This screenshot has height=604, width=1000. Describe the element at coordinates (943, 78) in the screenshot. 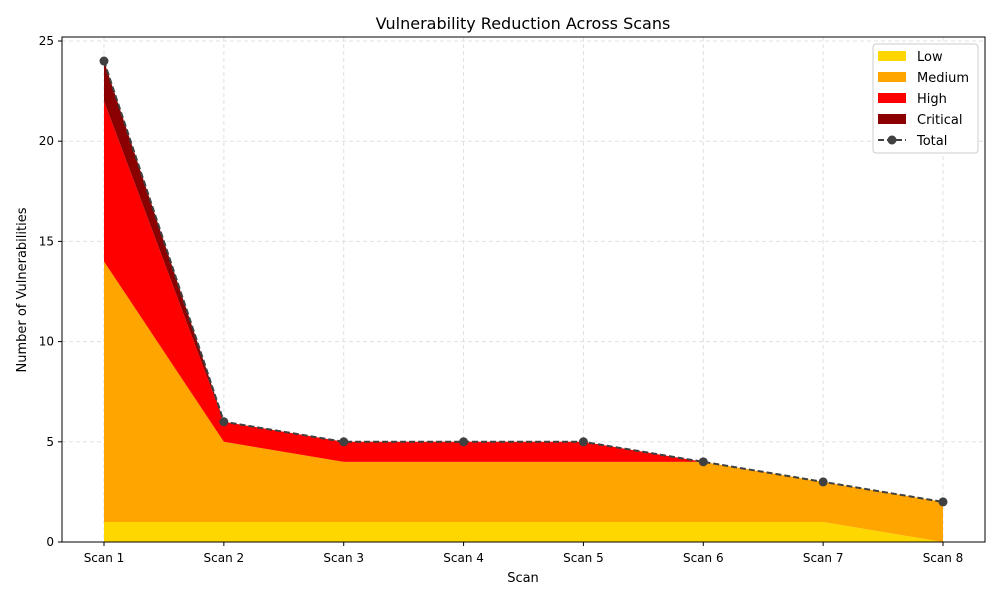

I see `legend-label: Medium` at that location.